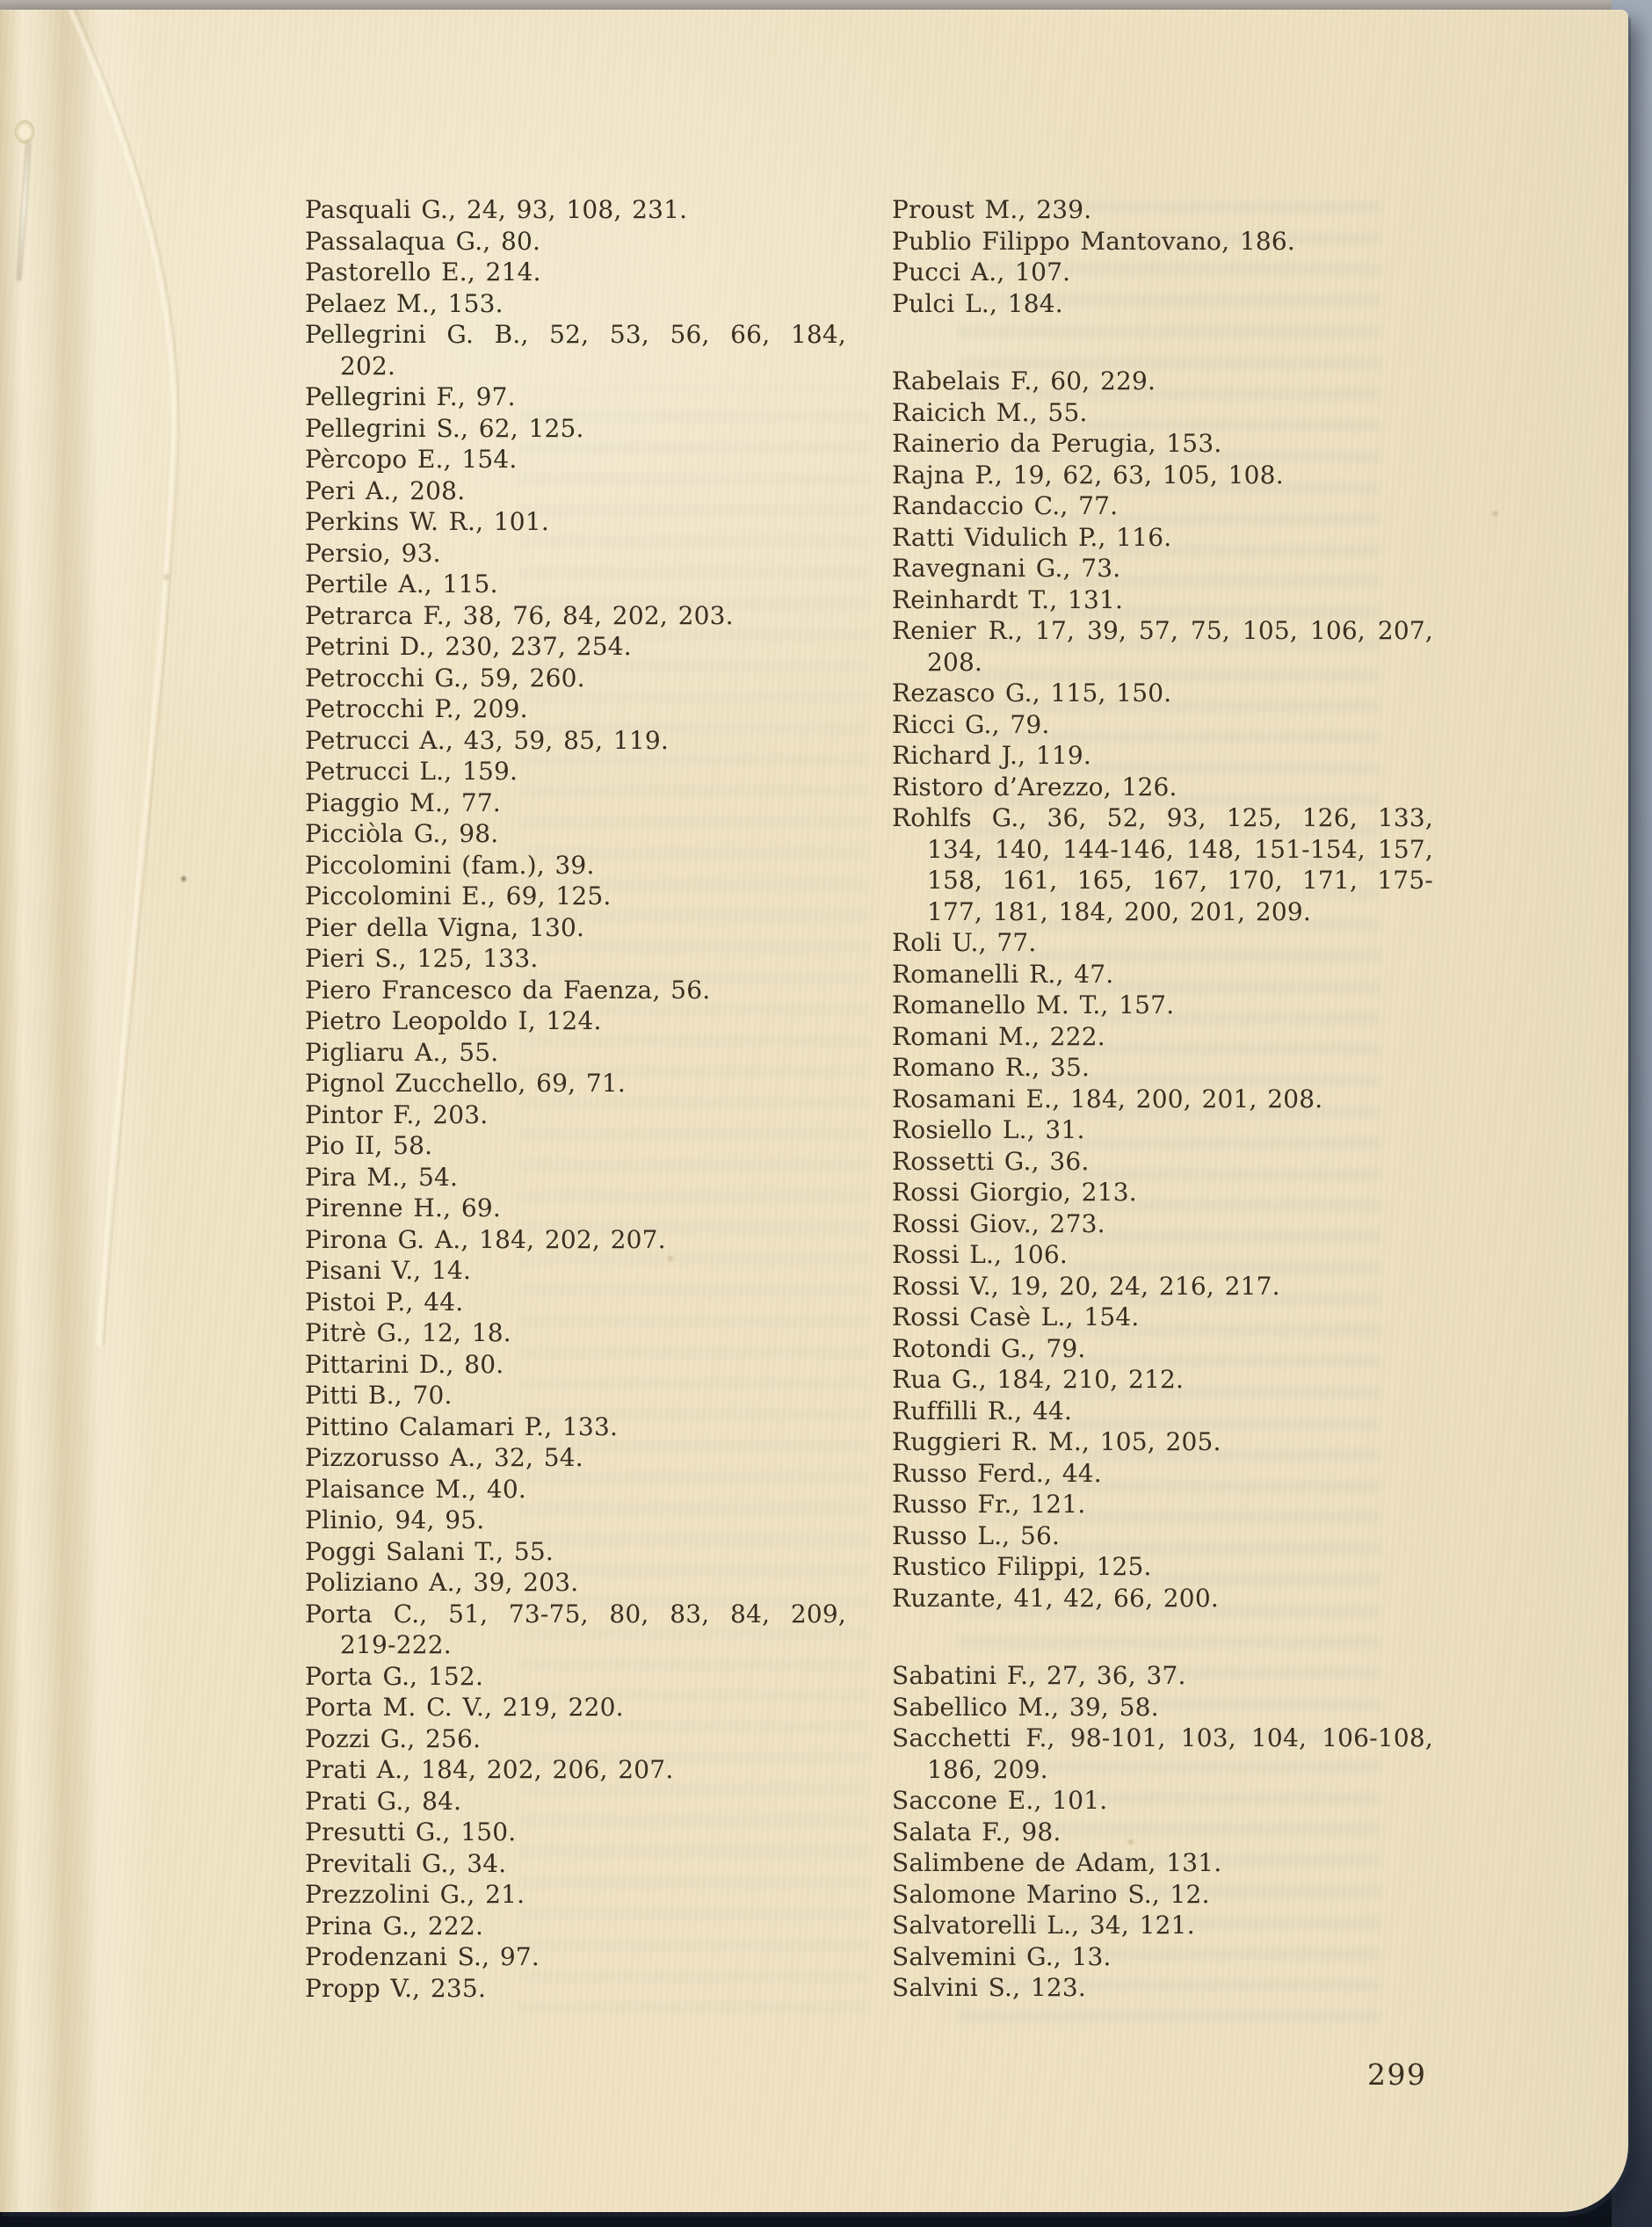 The image size is (1652, 2227). What do you see at coordinates (575, 1489) in the screenshot?
I see `index-entry: Plaisance M., 40.` at bounding box center [575, 1489].